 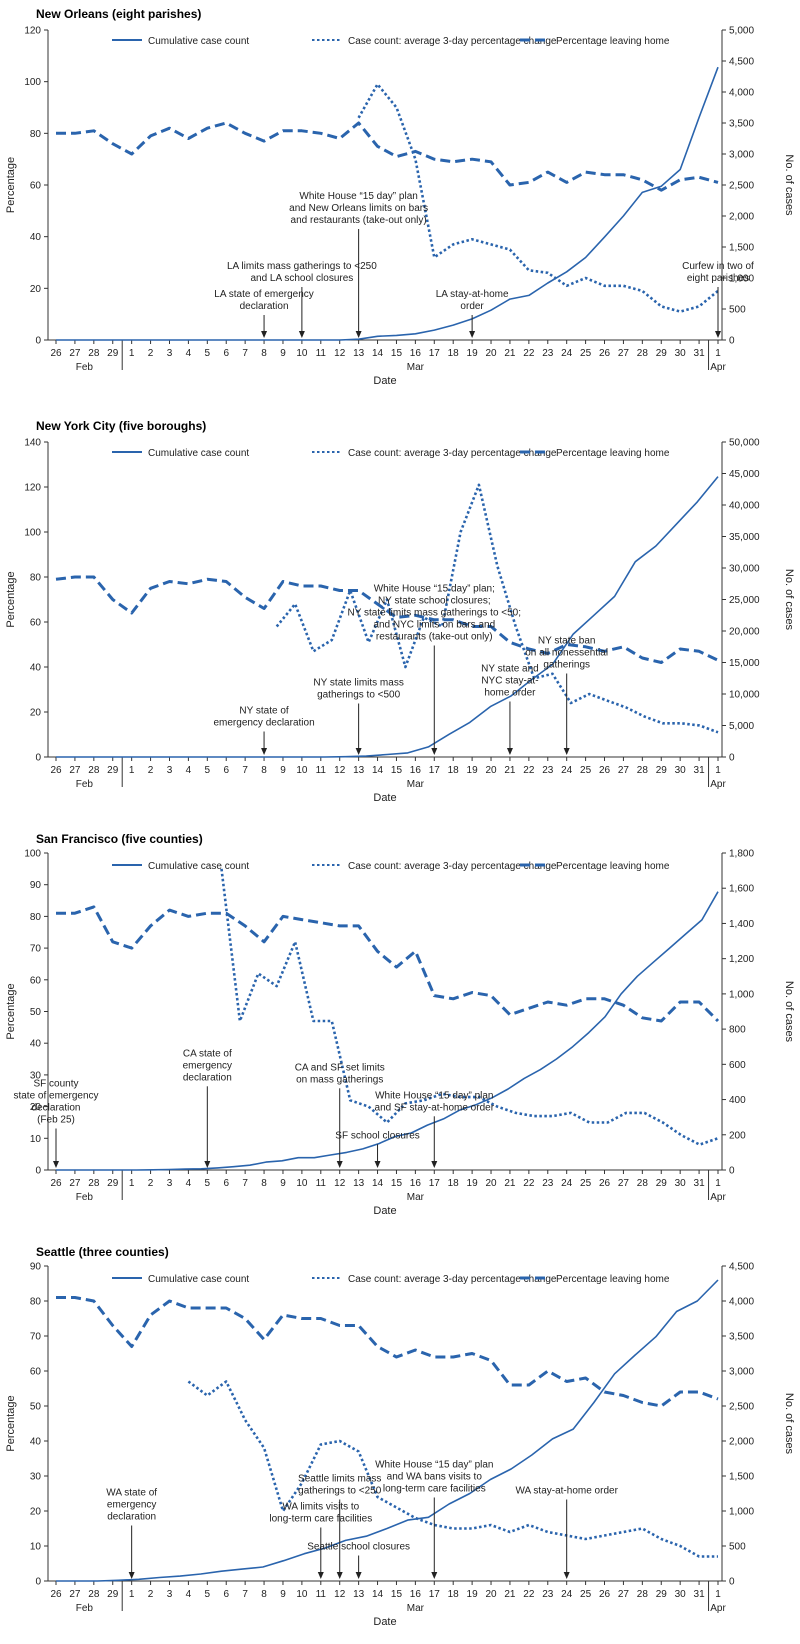 I want to click on series-line-dotted, so click(x=469, y=1007).